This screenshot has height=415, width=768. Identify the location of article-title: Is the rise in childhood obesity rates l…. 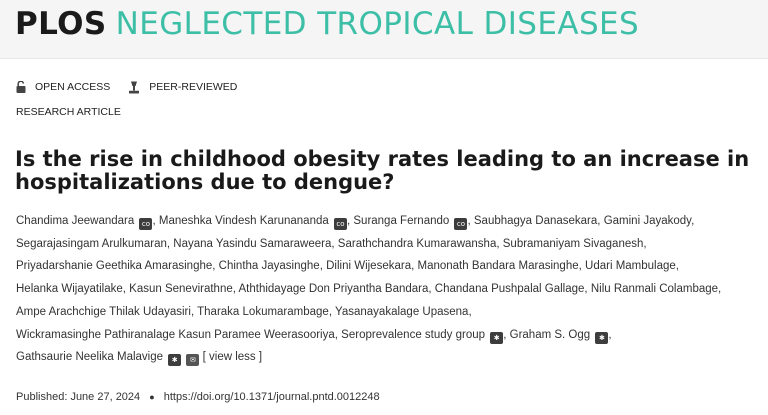
(382, 170).